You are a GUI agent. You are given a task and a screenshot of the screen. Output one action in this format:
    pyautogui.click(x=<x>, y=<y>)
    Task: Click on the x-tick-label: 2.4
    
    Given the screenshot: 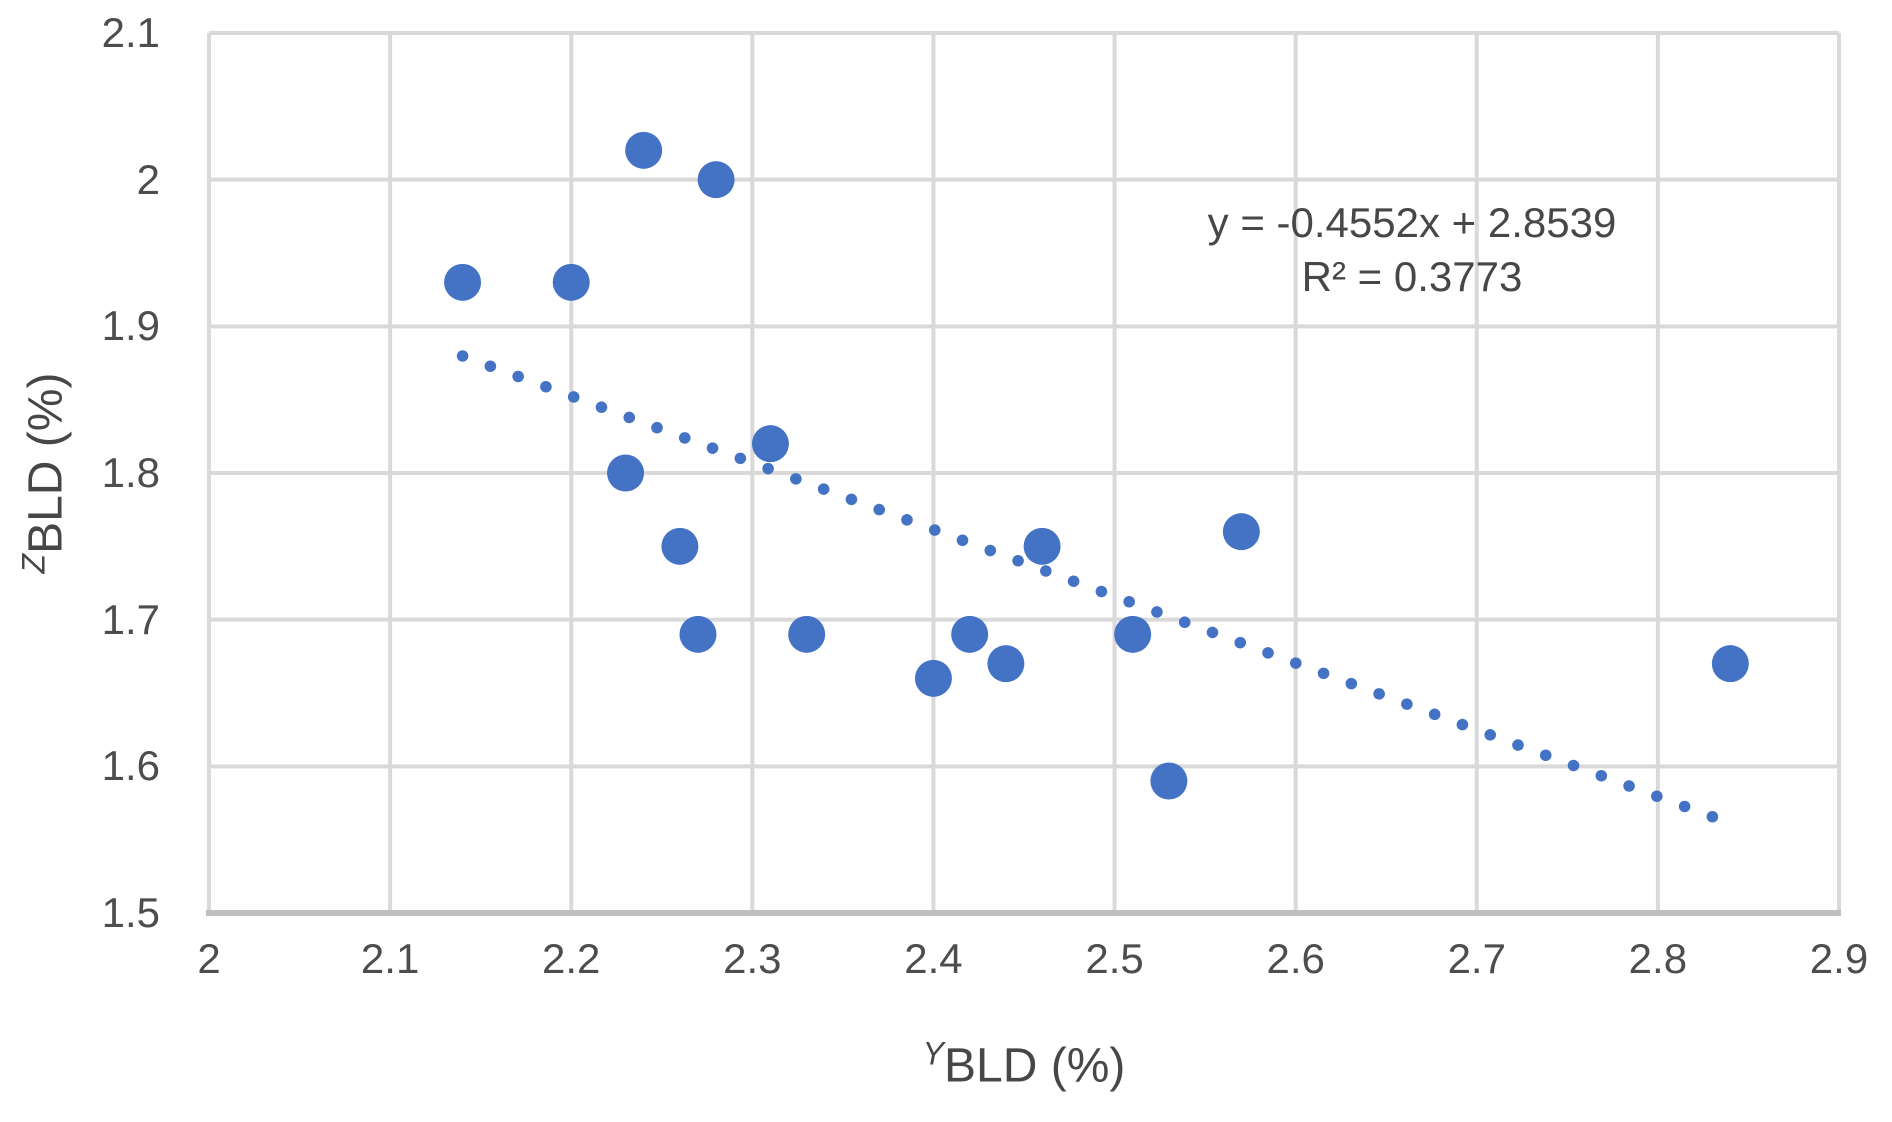 What is the action you would take?
    pyautogui.click(x=933, y=958)
    